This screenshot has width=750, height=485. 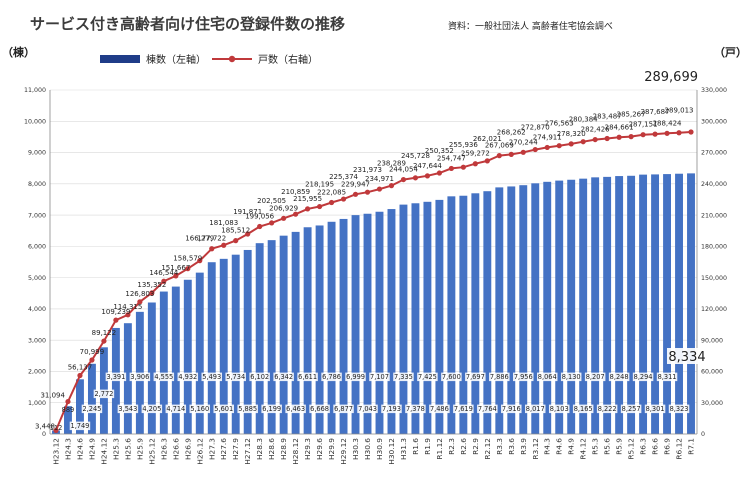 I want to click on bar-value-label: 7,600, so click(x=451, y=377).